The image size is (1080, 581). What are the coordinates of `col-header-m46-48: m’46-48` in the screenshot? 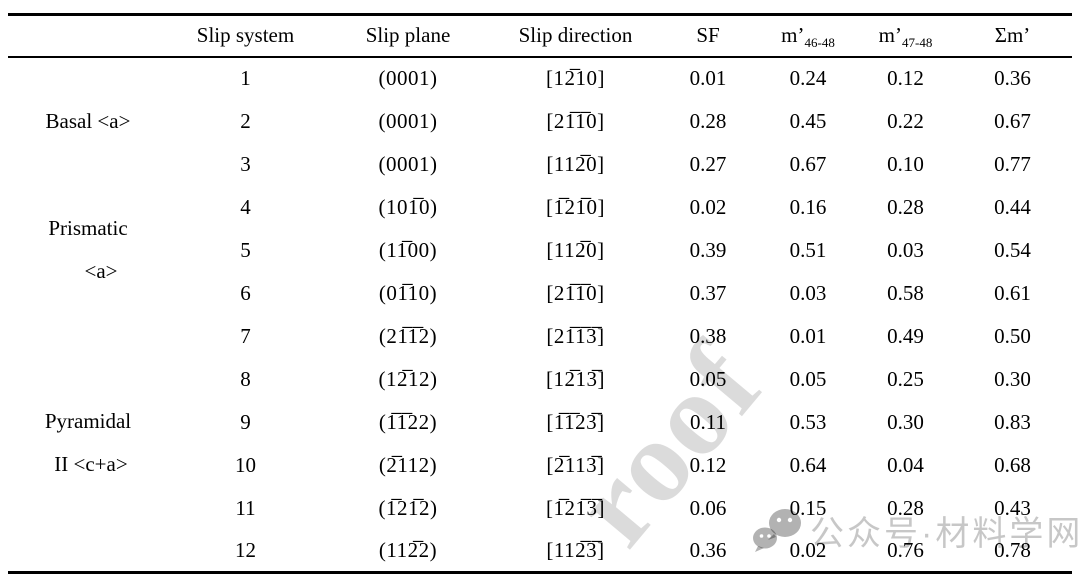 It's located at (808, 36).